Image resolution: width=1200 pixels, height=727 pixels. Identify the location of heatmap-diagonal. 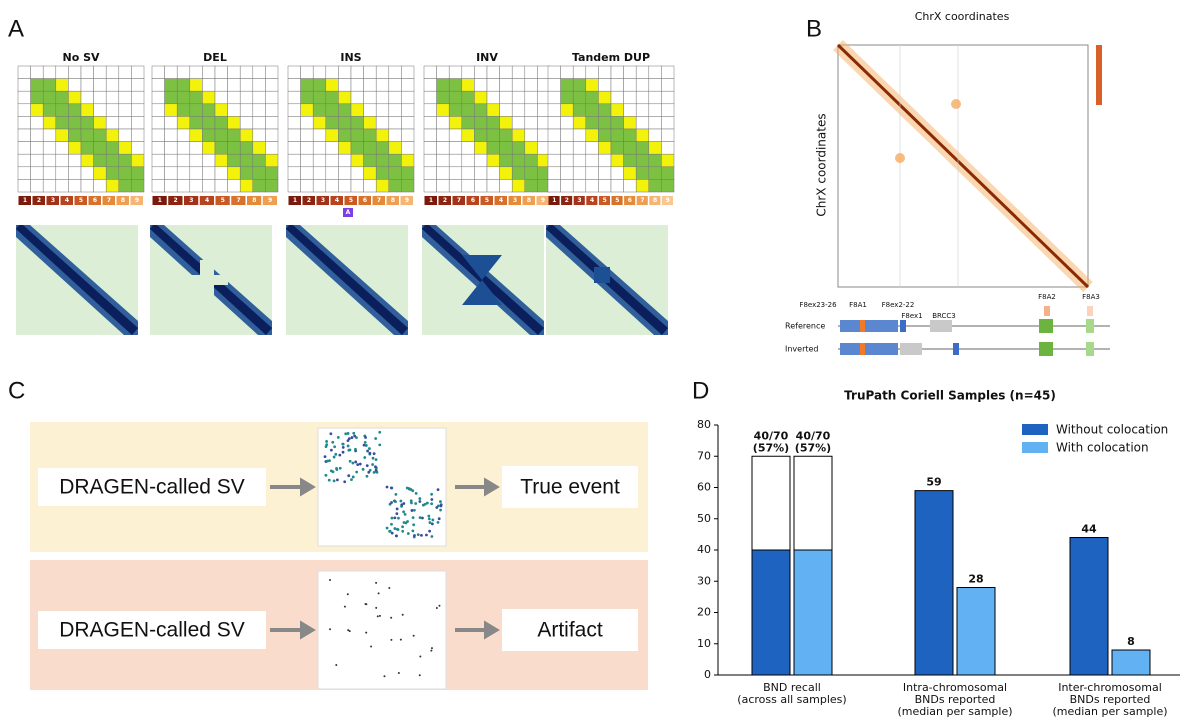
(77, 280).